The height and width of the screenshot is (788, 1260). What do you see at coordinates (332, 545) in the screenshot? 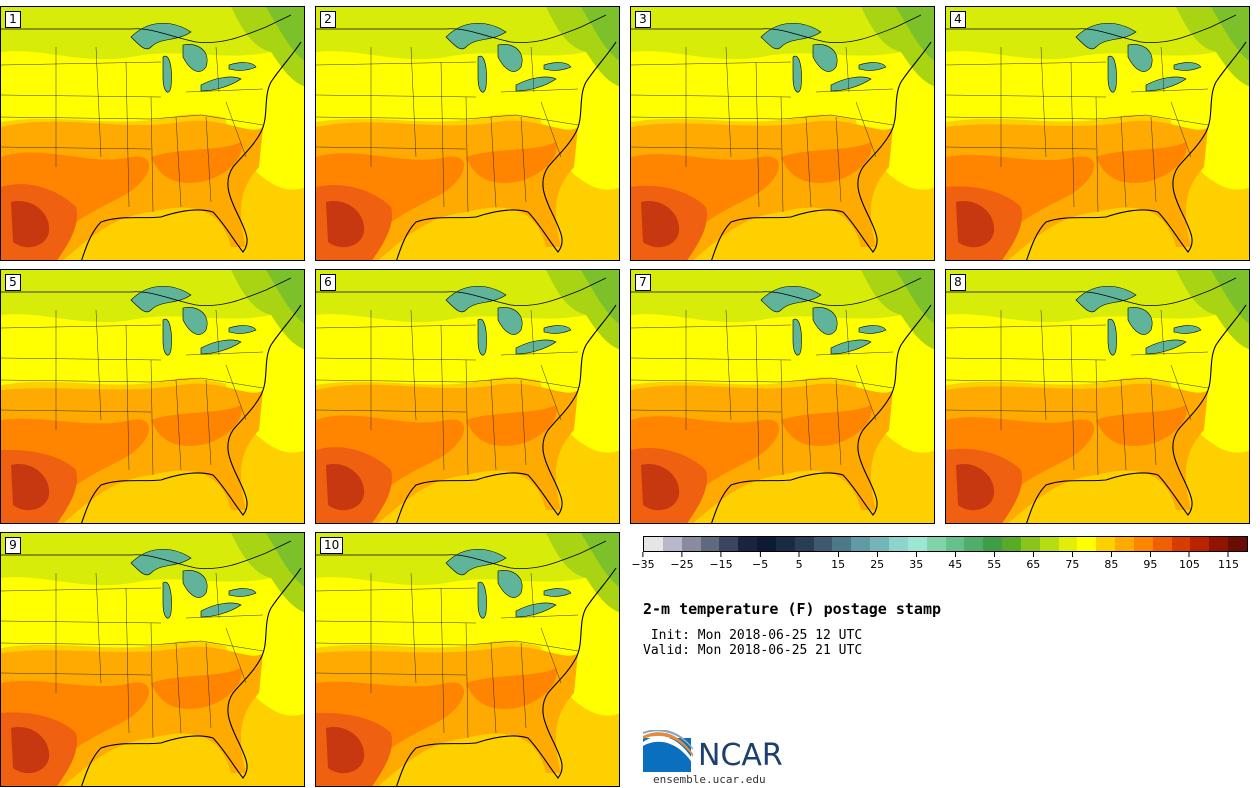
I see `panel-label: 10` at bounding box center [332, 545].